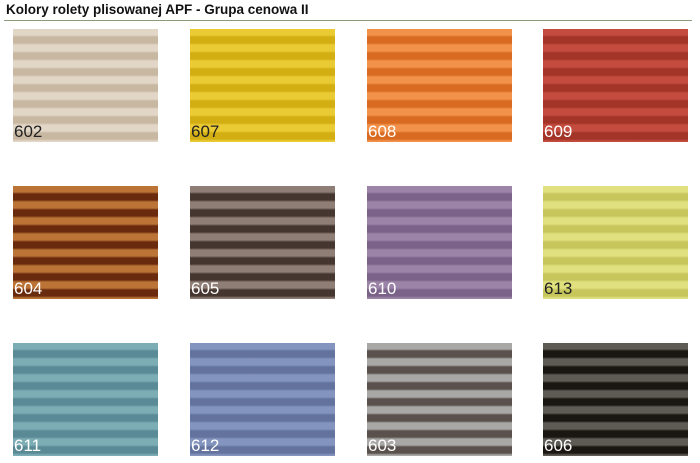  What do you see at coordinates (615, 399) in the screenshot?
I see `color-swatch-606: 606` at bounding box center [615, 399].